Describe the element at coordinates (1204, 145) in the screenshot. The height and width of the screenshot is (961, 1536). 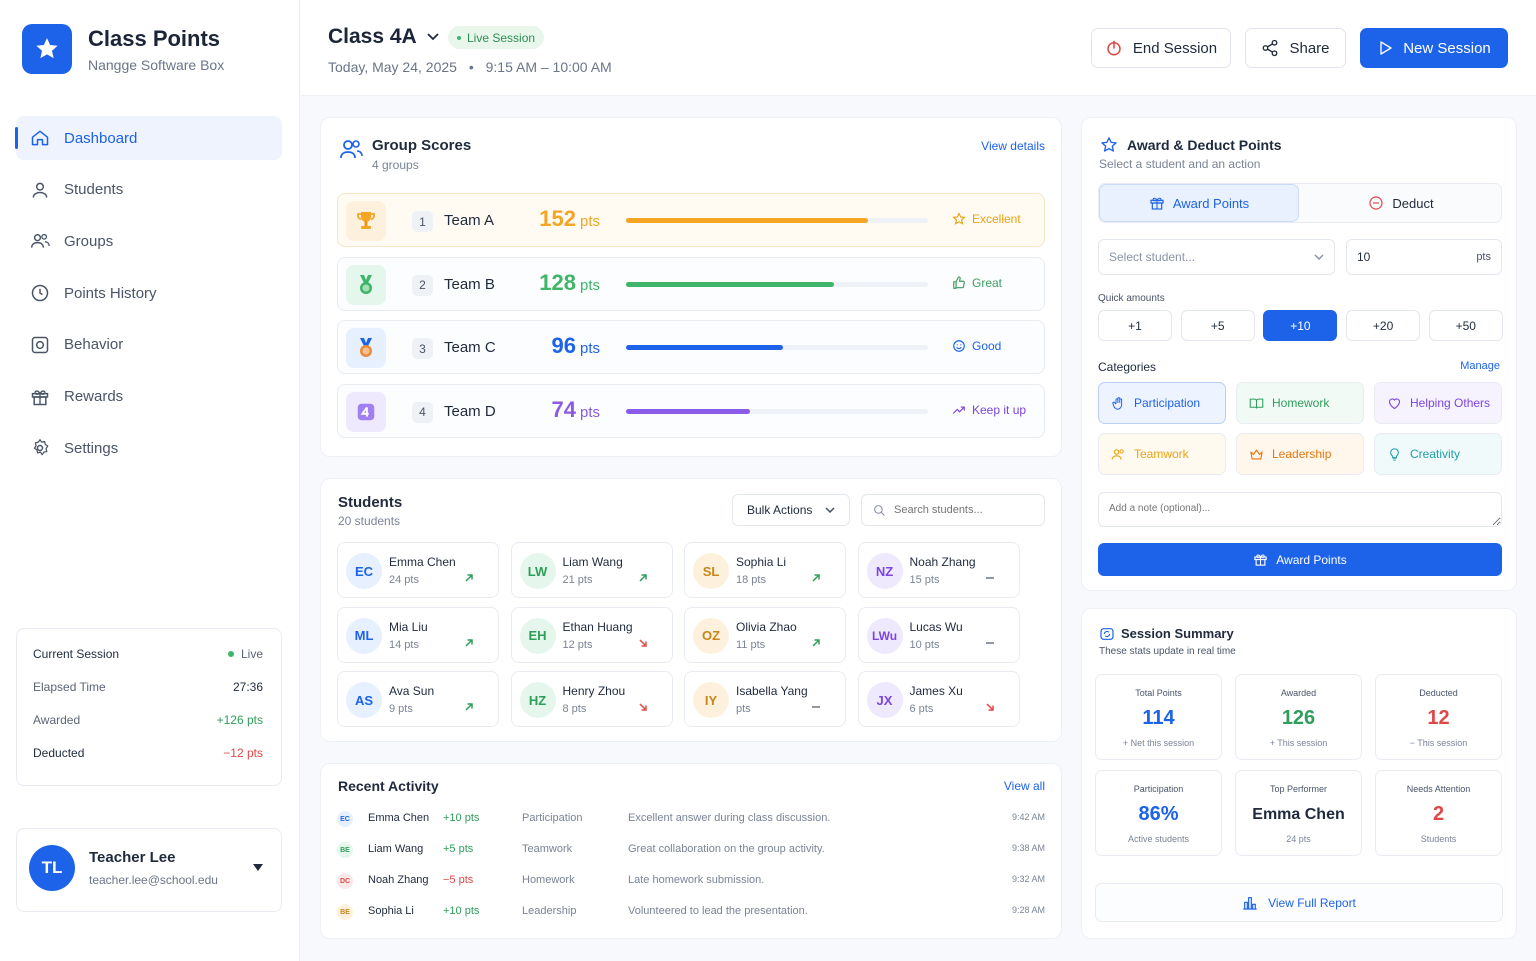
I see `award-title: Award & Deduct Points` at that location.